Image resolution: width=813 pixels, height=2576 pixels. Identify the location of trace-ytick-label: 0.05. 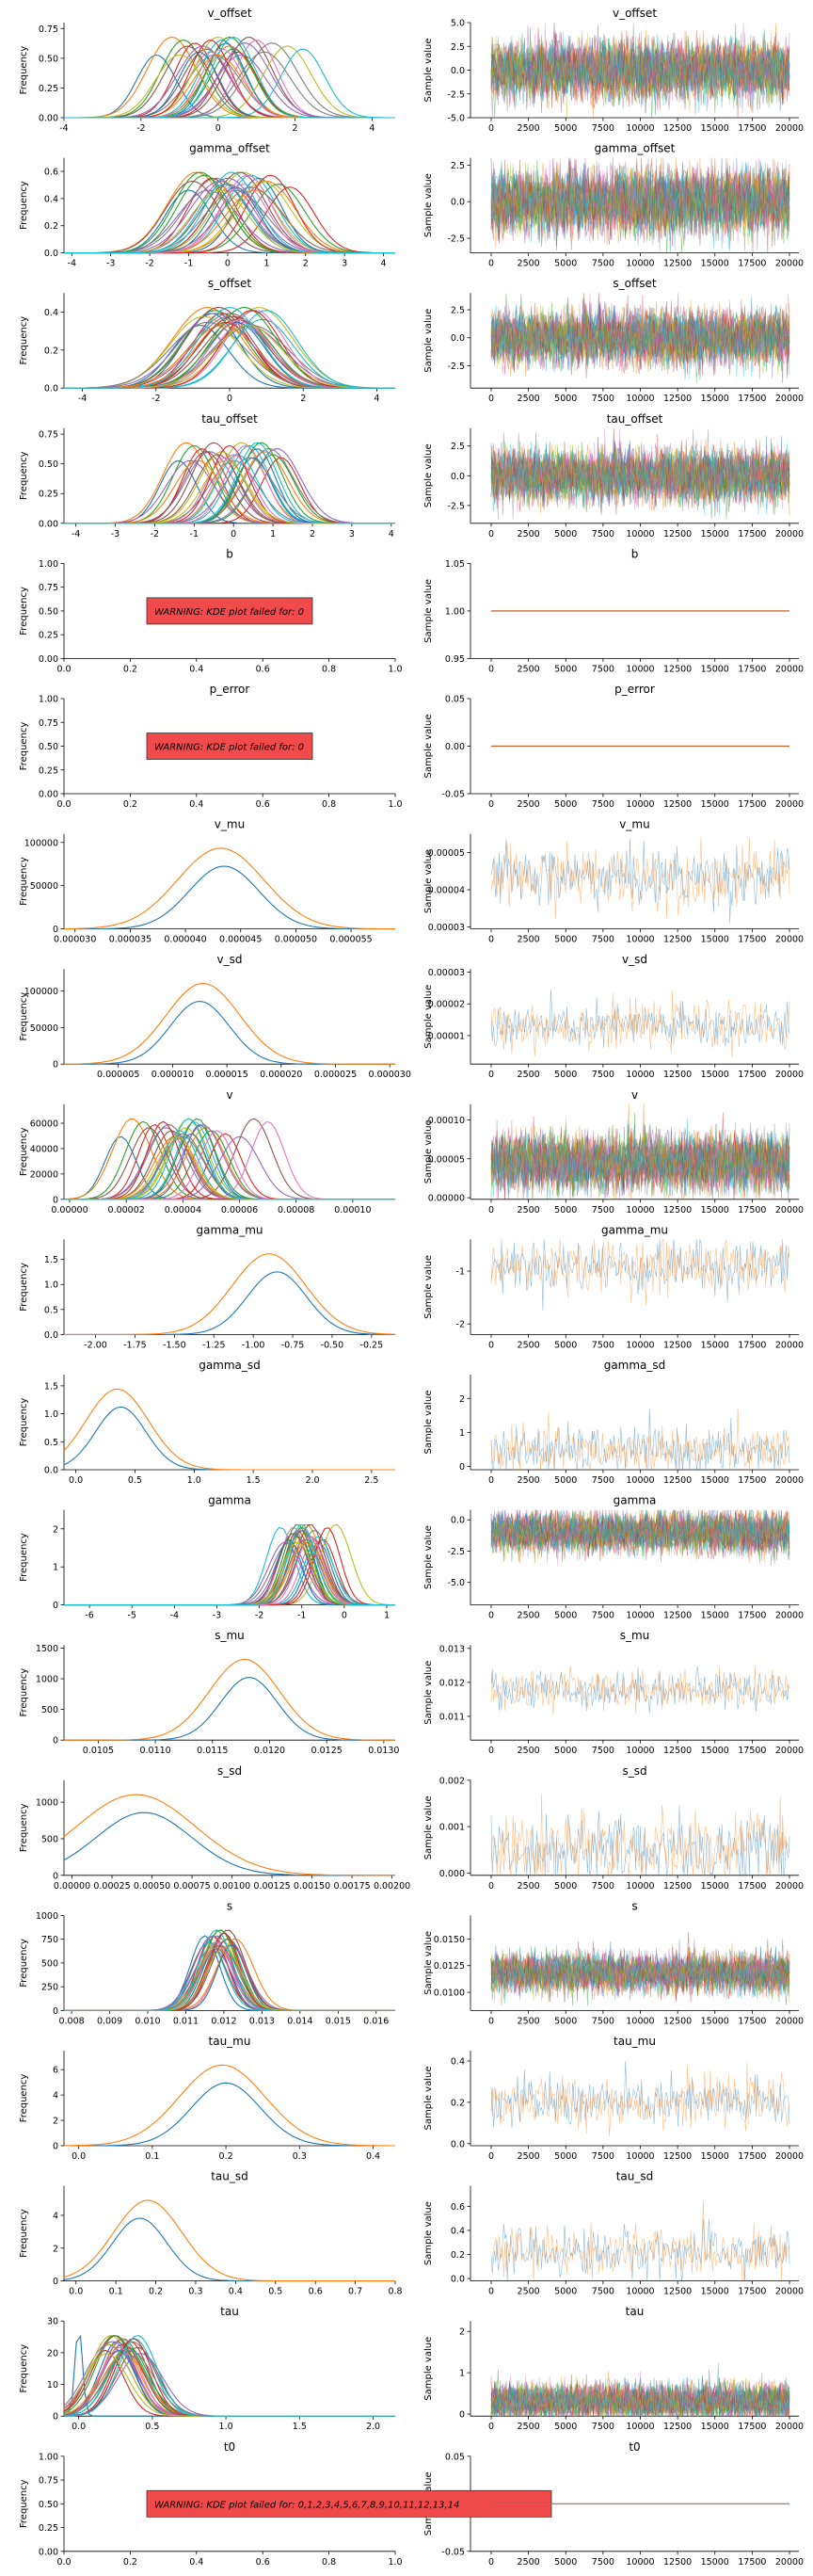
(455, 2457).